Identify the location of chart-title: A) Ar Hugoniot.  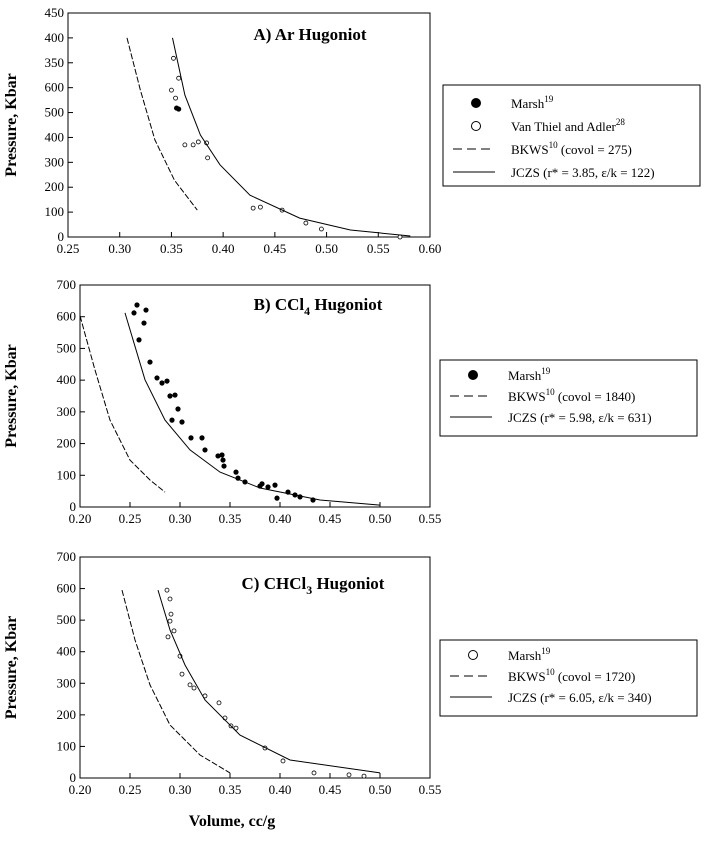
(309, 34).